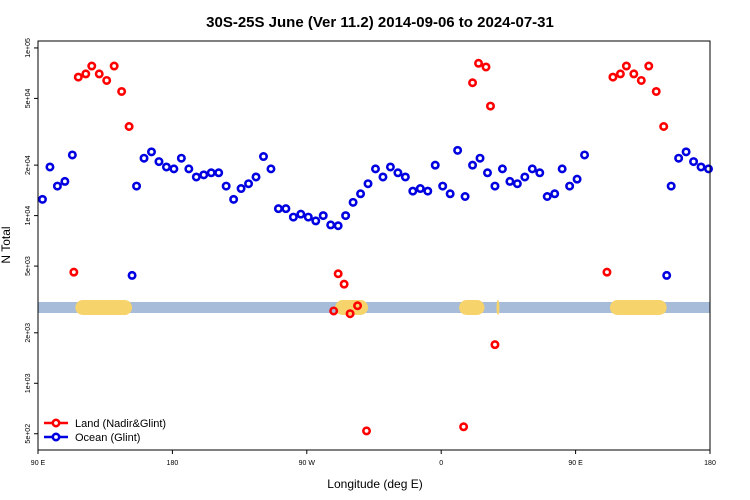 Image resolution: width=750 pixels, height=500 pixels. What do you see at coordinates (31, 241) in the screenshot?
I see `y-axis-ticks: 5e+02 1e+03 2e+03 5e+03 1e+04 2e+04 5e+04 1e+05` at bounding box center [31, 241].